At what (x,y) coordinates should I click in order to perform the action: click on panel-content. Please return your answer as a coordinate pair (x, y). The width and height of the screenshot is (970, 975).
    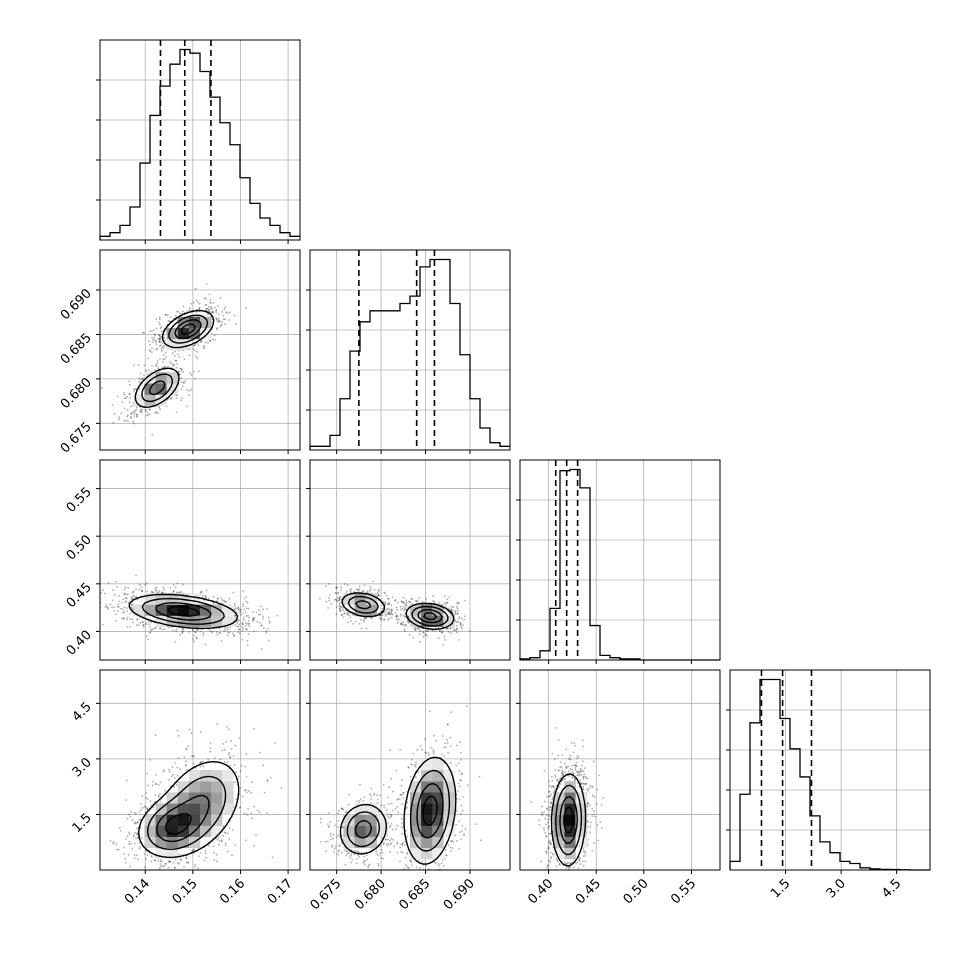
    Looking at the image, I should click on (194, 612).